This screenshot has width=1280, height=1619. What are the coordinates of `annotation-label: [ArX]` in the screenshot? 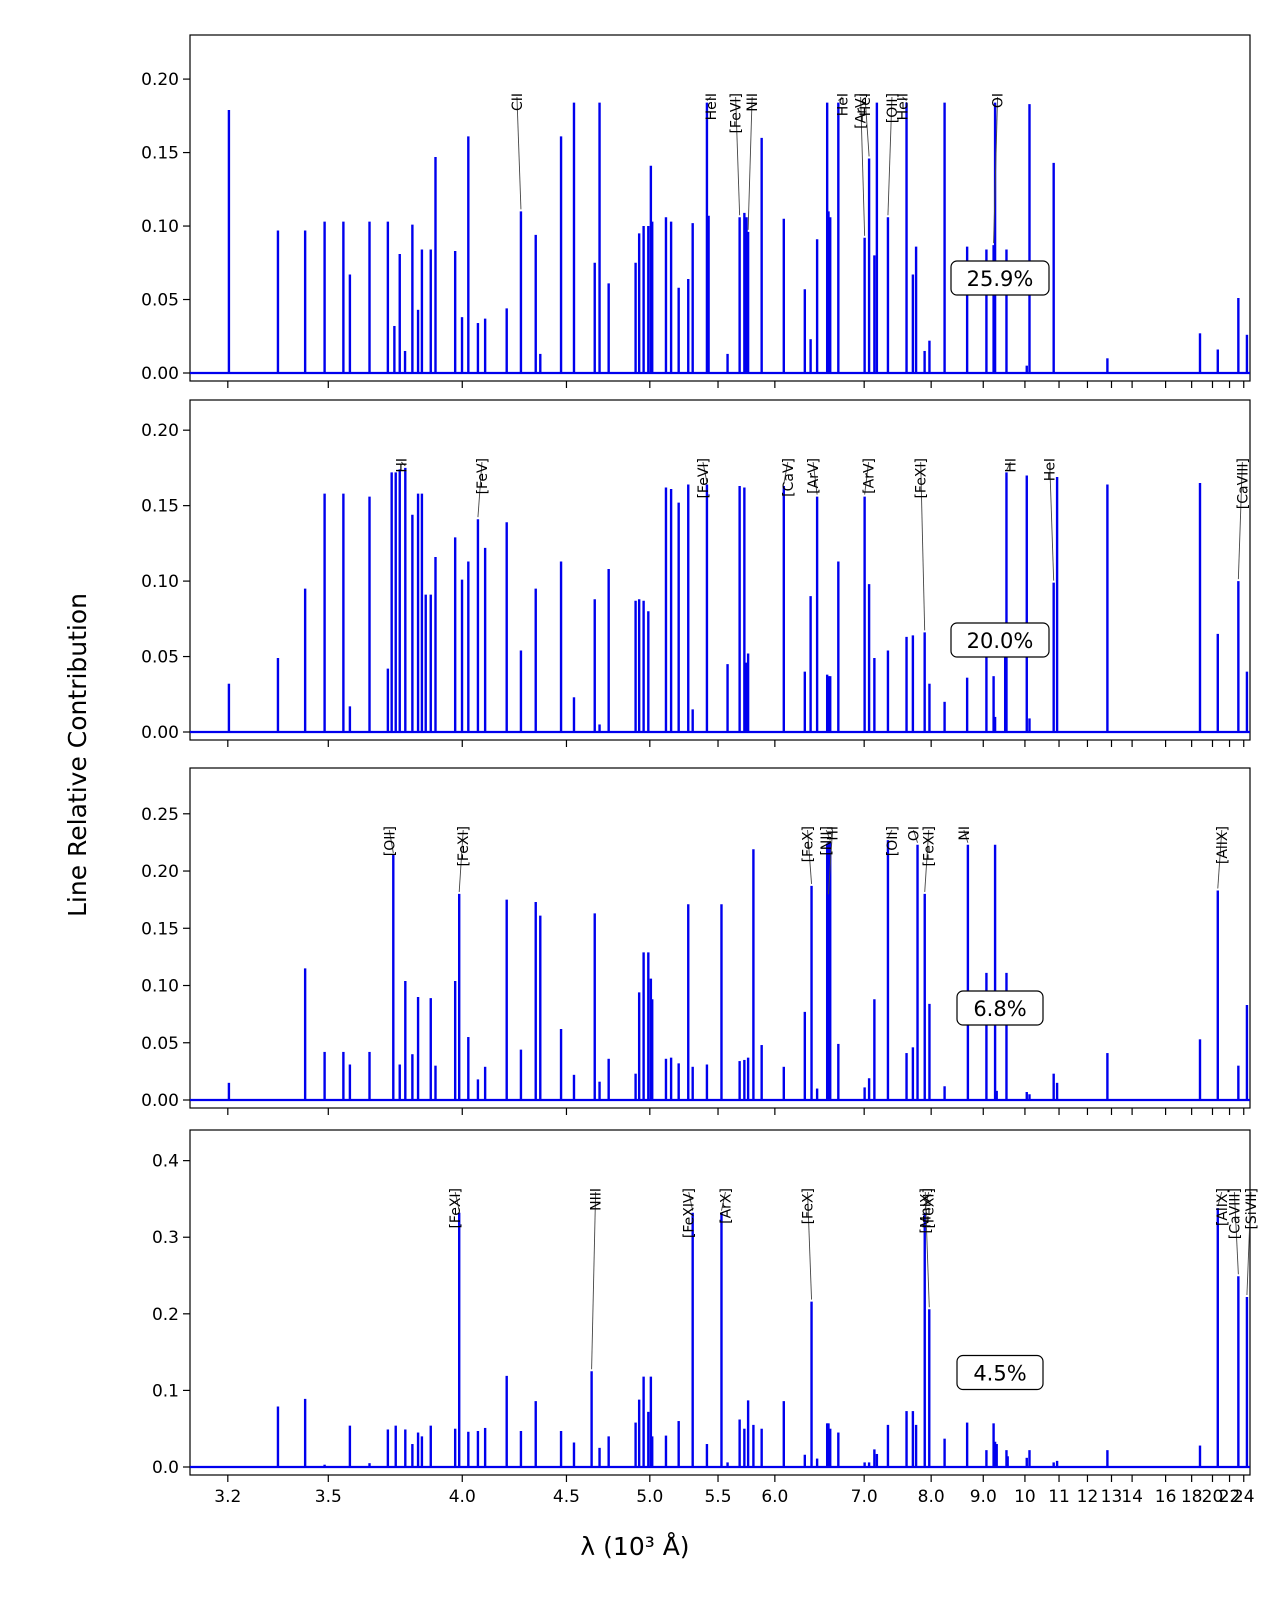 It's located at (726, 1206).